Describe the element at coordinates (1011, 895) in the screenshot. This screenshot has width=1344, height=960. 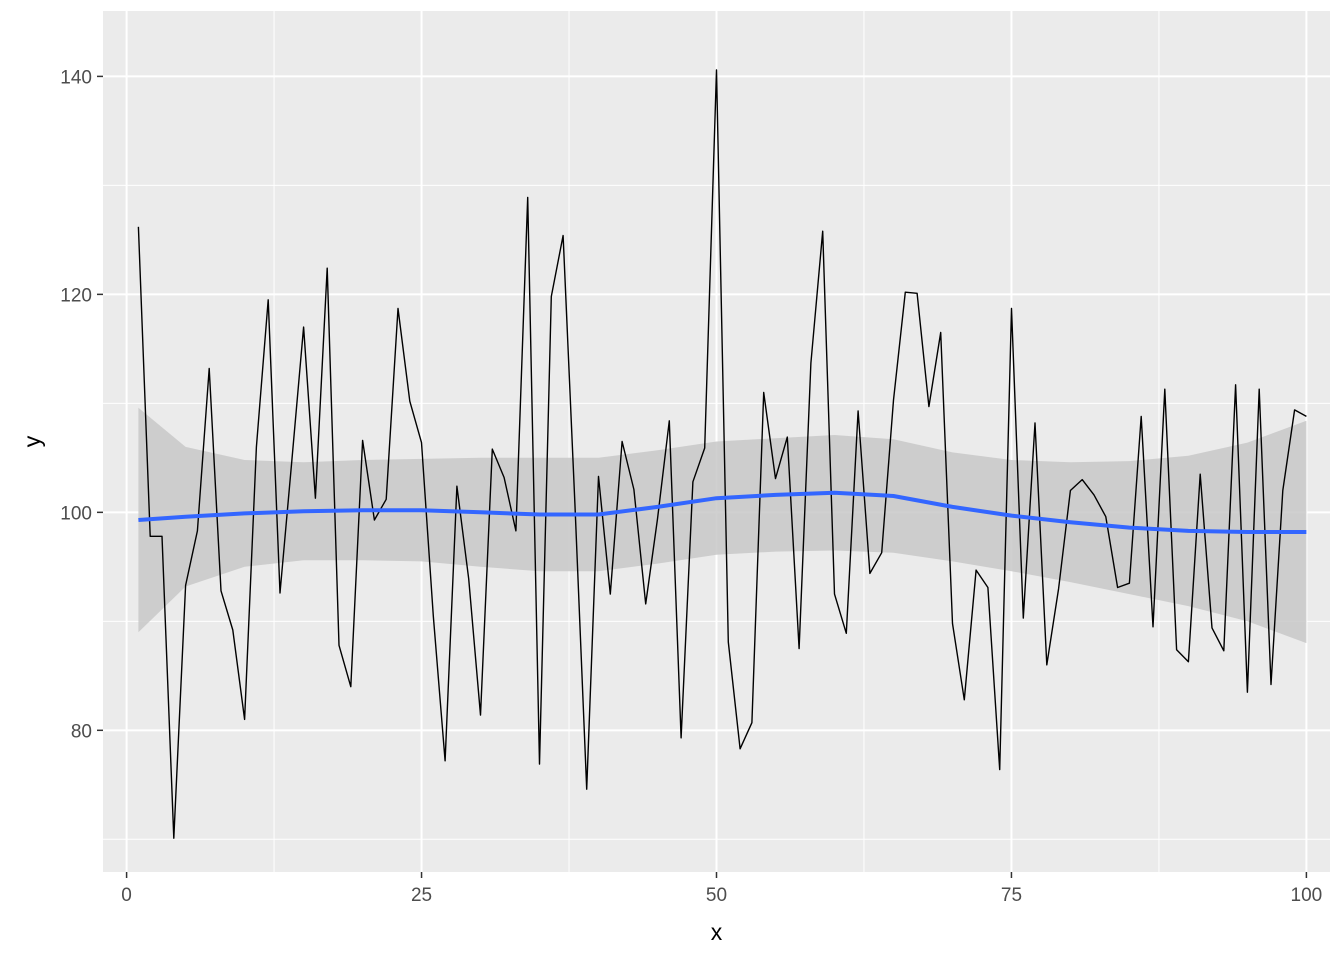
I see `x-tick-label: 75` at that location.